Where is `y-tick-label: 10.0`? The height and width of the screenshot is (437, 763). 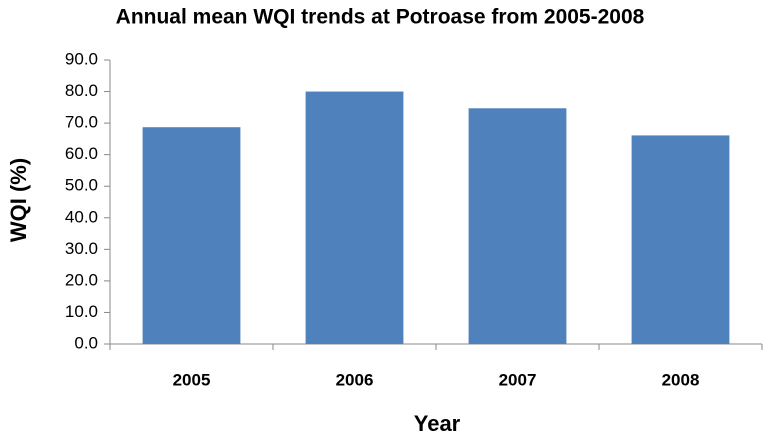
y-tick-label: 10.0 is located at coordinates (81, 311).